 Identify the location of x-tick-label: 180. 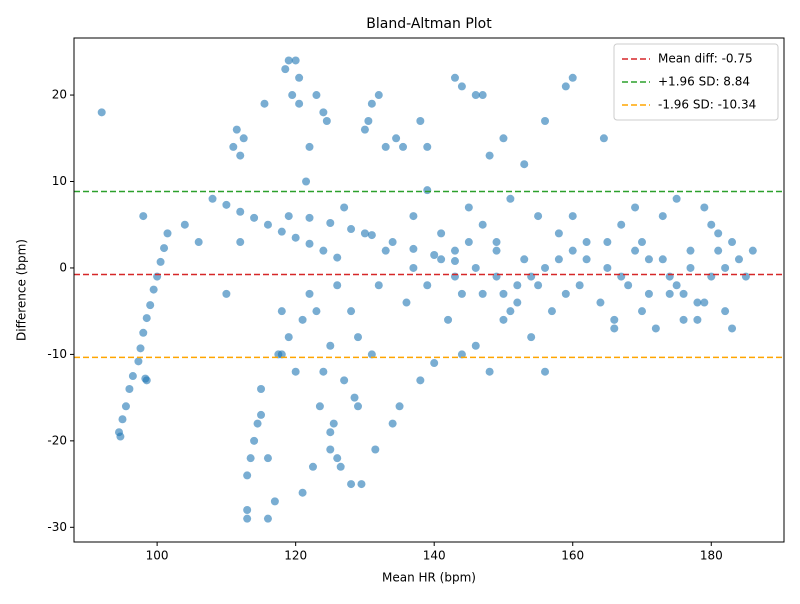
(711, 556).